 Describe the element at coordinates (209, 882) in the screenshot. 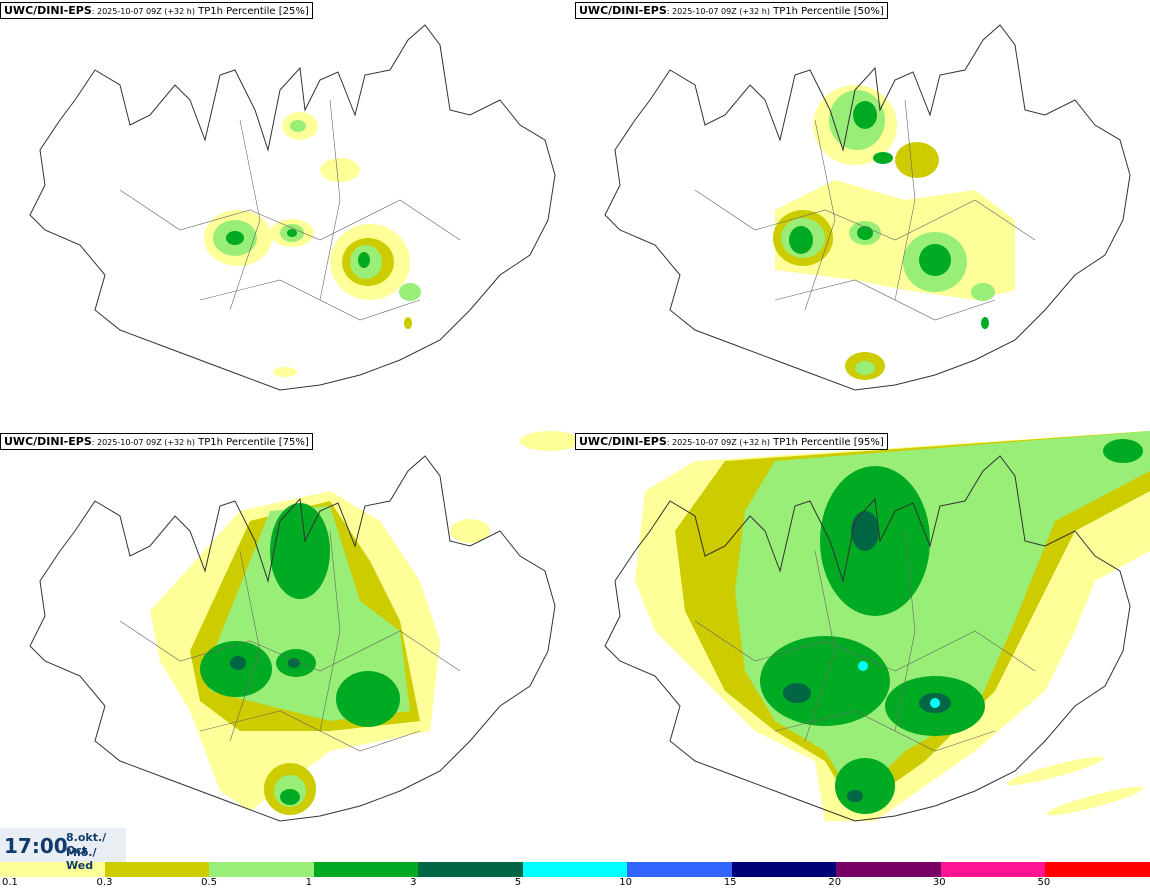

I see `legend-tick-label: 0.5` at that location.